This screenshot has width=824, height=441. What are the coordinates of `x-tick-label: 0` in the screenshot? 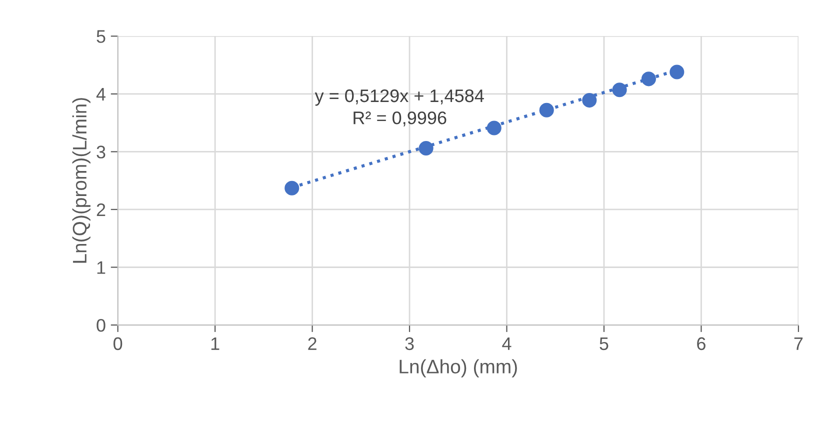 It's located at (118, 343).